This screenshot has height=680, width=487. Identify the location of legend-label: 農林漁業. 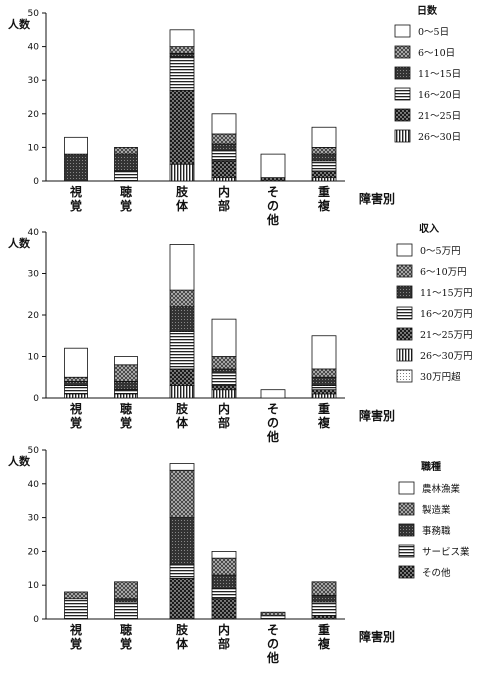
(441, 489).